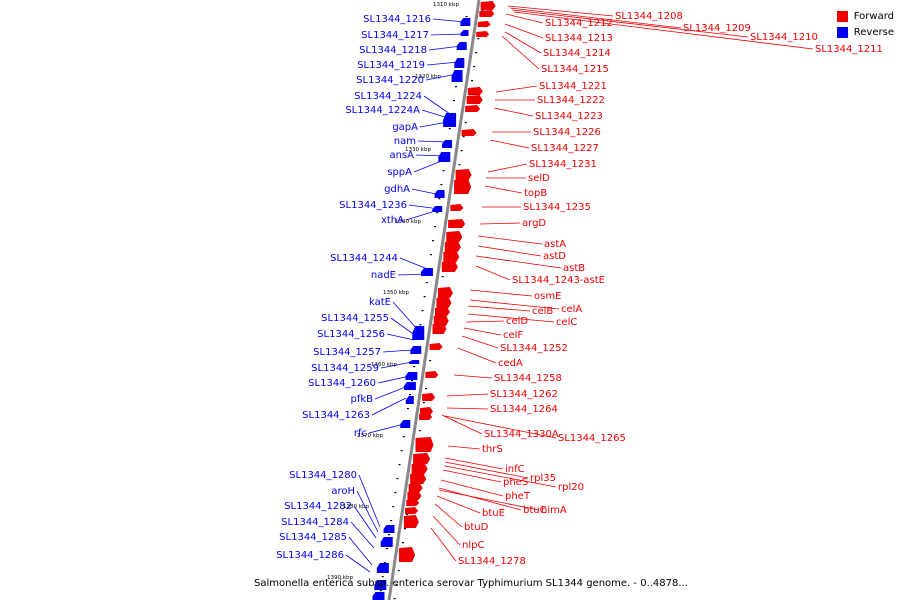 Image resolution: width=900 pixels, height=600 pixels. I want to click on kbp-tick-label: 1310 kbp, so click(446, 5).